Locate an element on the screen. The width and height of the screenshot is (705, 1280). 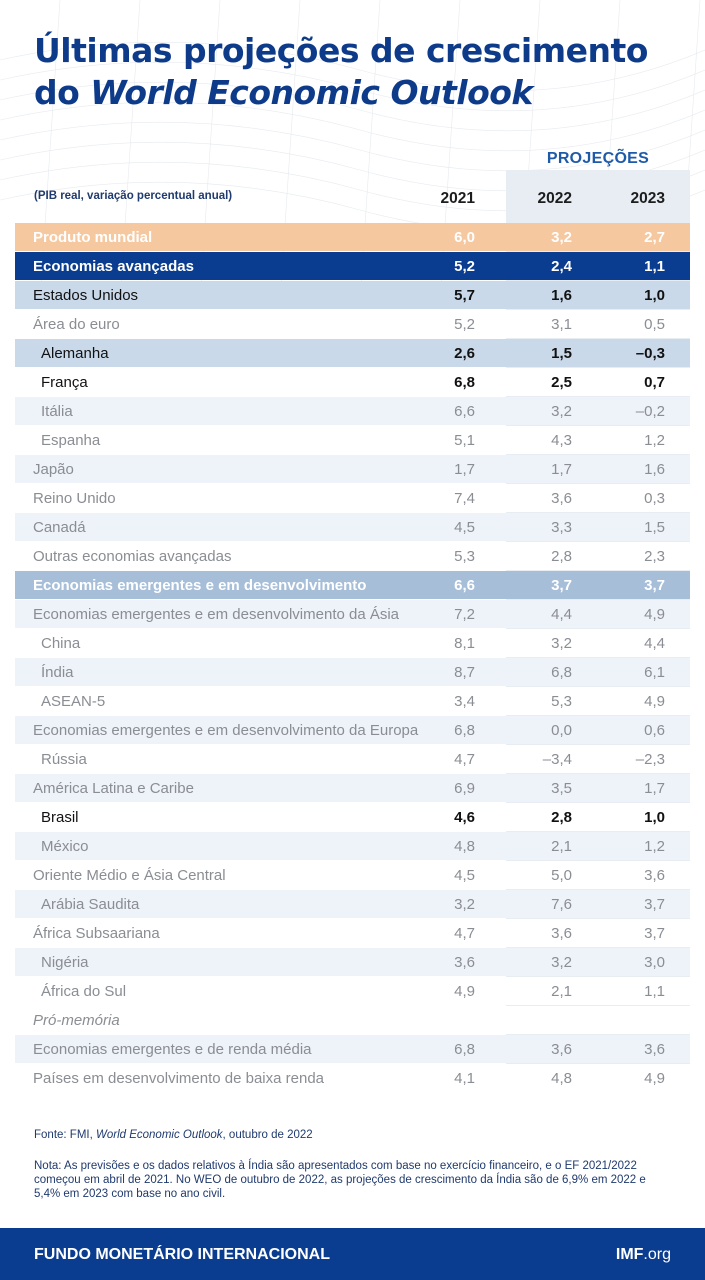
value-2021: 4,7 is located at coordinates (464, 759).